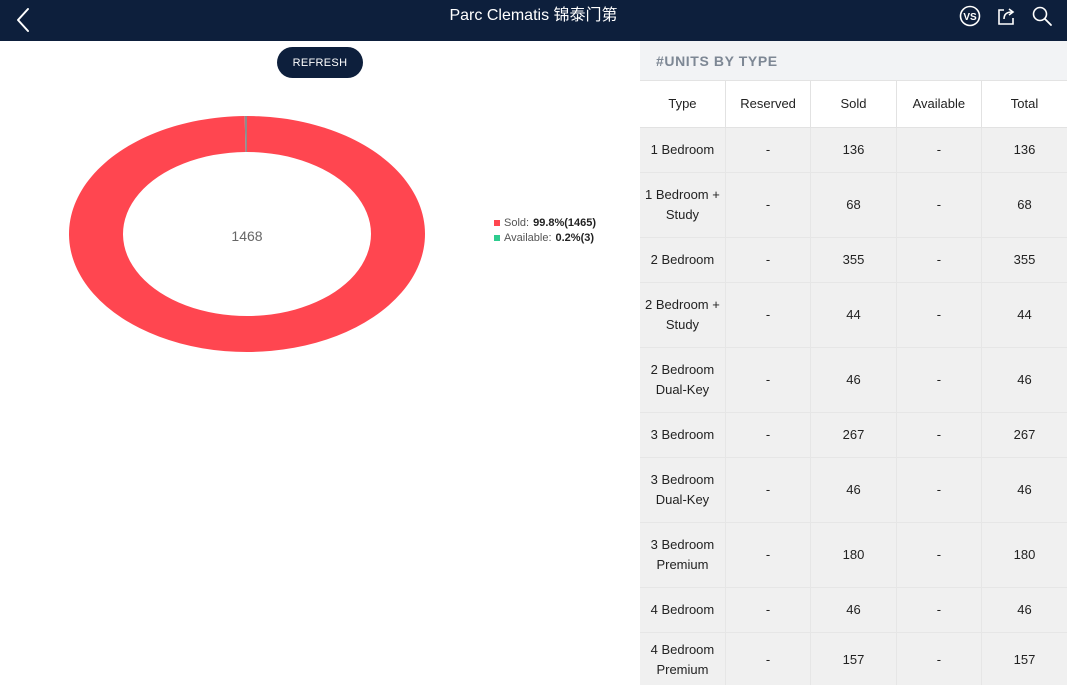 The width and height of the screenshot is (1067, 685). I want to click on table-header-row: Type Reserved Sold Available Total, so click(853, 104).